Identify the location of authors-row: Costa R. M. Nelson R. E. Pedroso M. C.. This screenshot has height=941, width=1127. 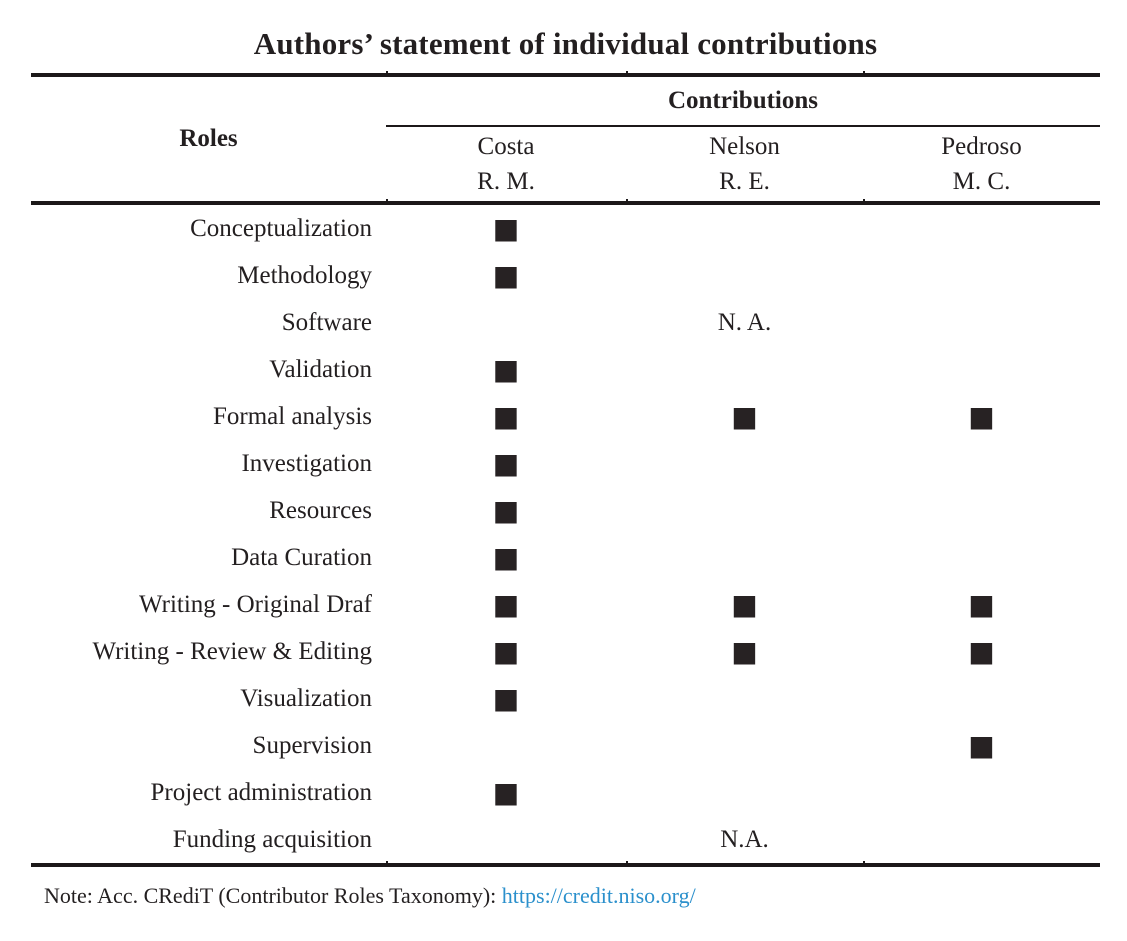
(743, 164).